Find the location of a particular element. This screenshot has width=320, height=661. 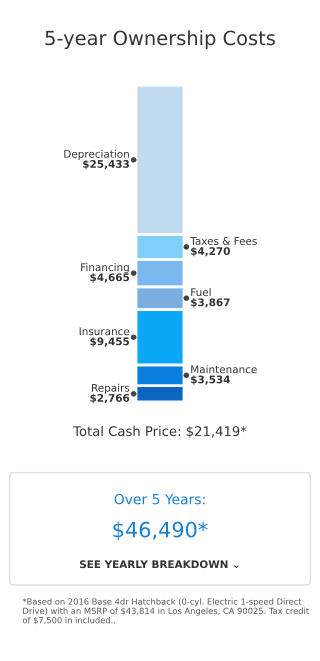

chart-title: 5-year Ownership Costs is located at coordinates (160, 40).